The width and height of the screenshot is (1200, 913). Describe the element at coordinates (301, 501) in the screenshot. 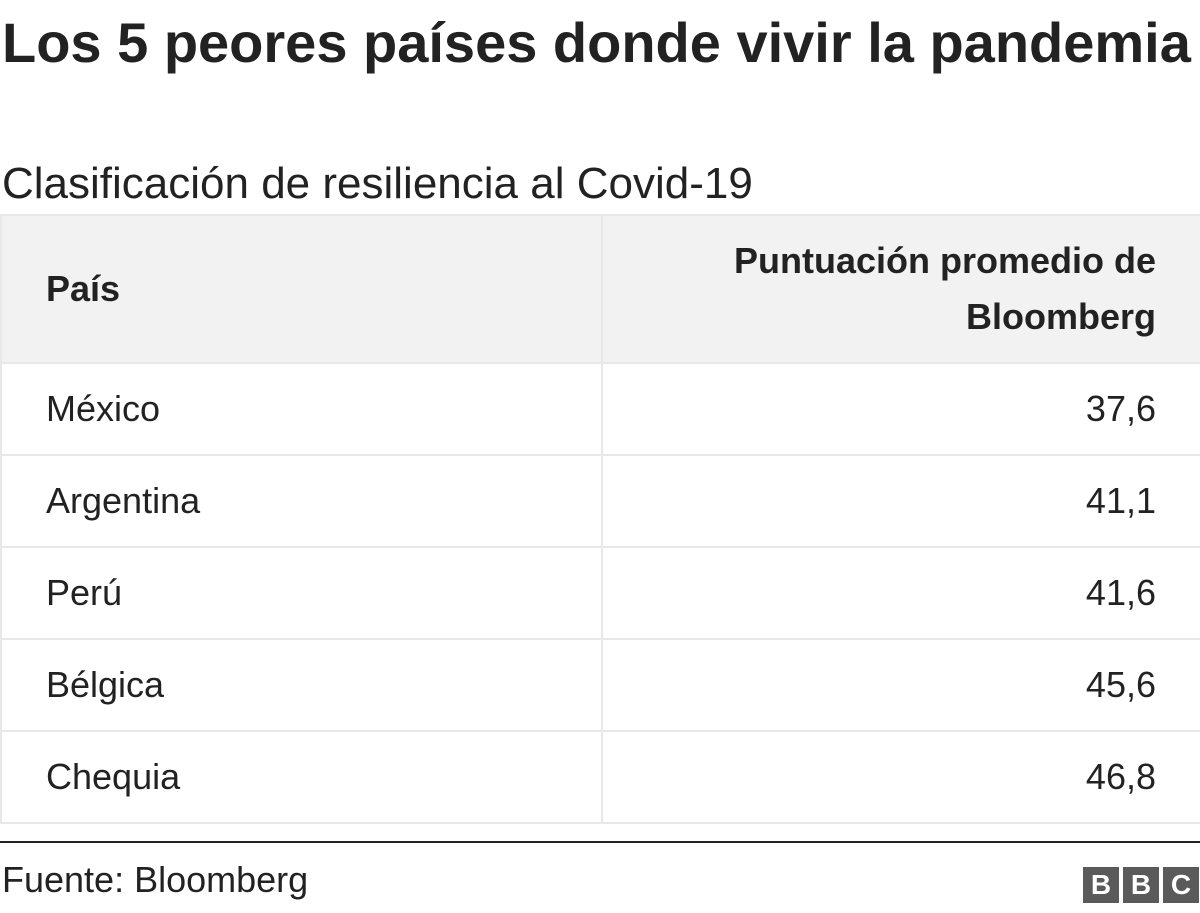

I see `country-cell: Argentina` at that location.